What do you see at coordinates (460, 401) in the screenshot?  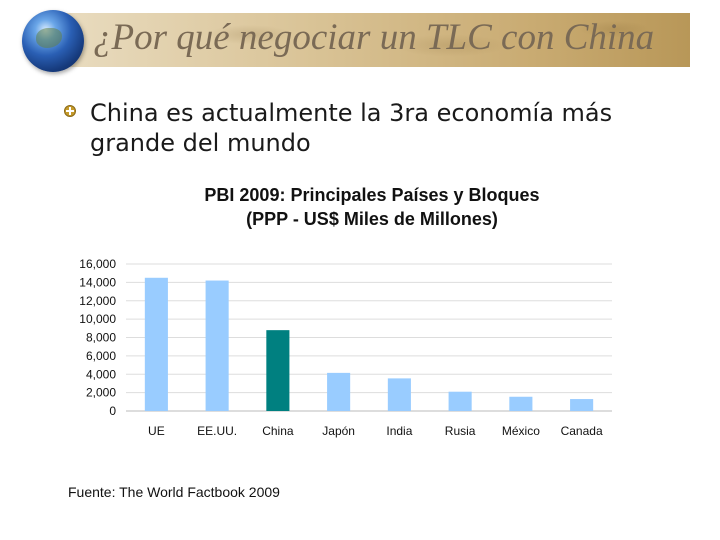 I see `bar-rusia` at bounding box center [460, 401].